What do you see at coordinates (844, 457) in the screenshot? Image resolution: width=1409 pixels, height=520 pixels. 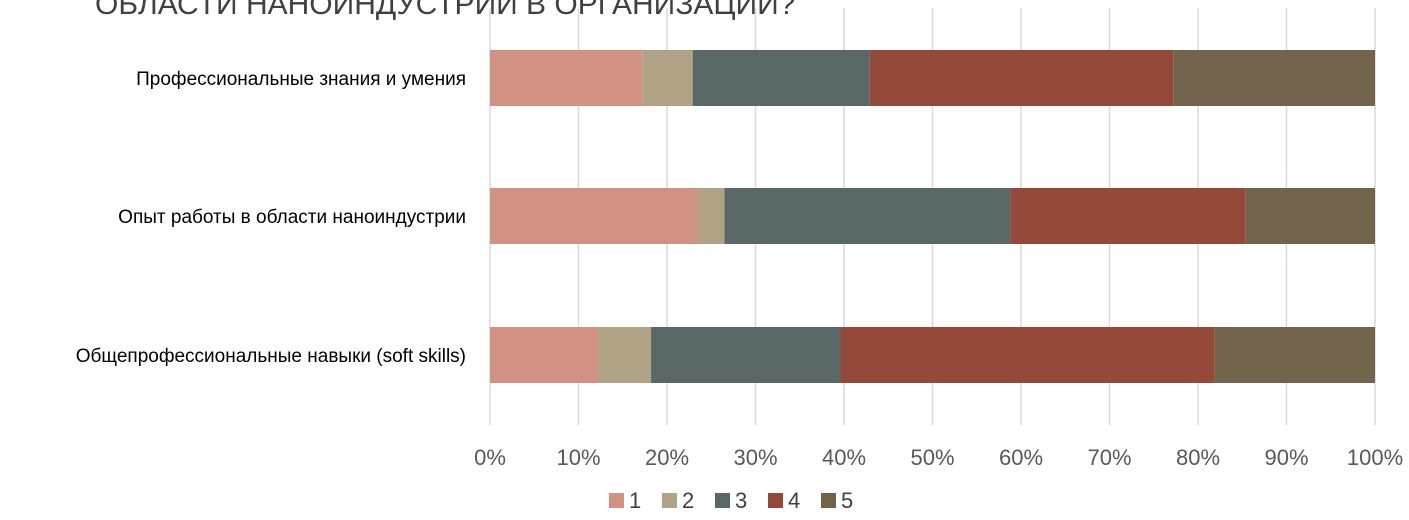 I see `x-tick-label: 40%` at bounding box center [844, 457].